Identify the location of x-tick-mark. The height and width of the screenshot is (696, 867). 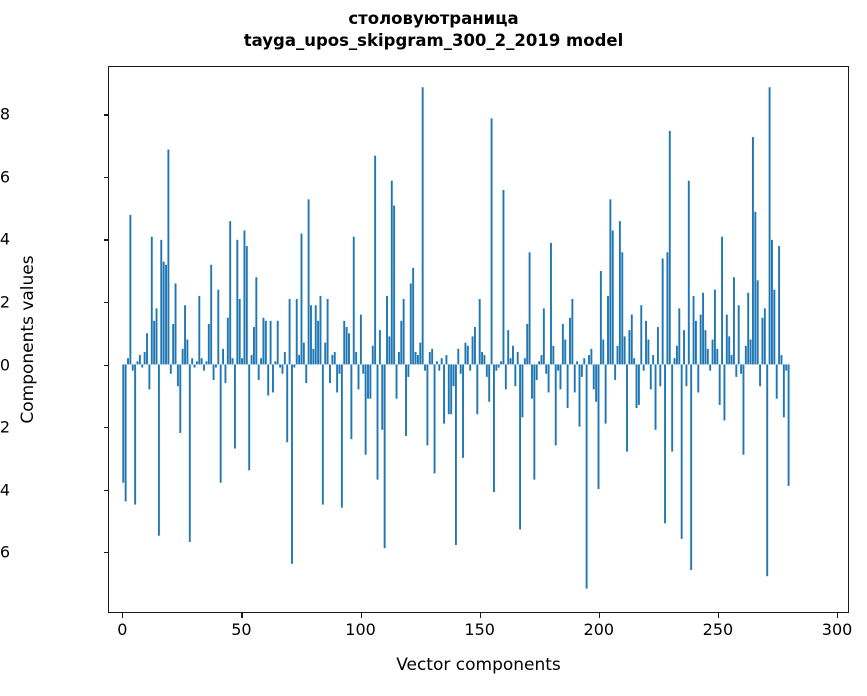
(718, 615).